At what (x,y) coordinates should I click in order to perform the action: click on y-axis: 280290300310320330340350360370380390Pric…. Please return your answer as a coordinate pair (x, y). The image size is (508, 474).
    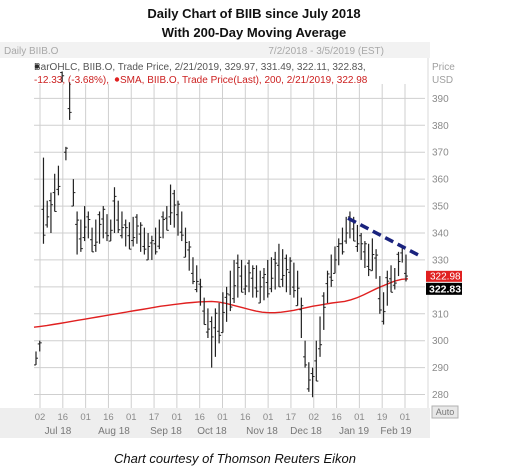
    Looking at the image, I should click on (441, 233).